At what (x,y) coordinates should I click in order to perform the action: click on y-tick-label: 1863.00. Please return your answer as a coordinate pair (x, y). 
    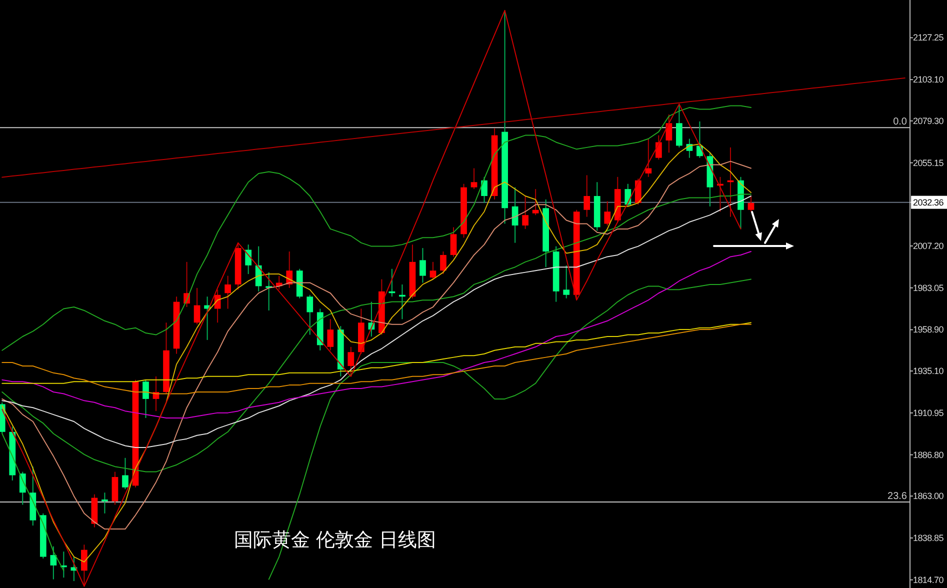
    Looking at the image, I should click on (928, 496).